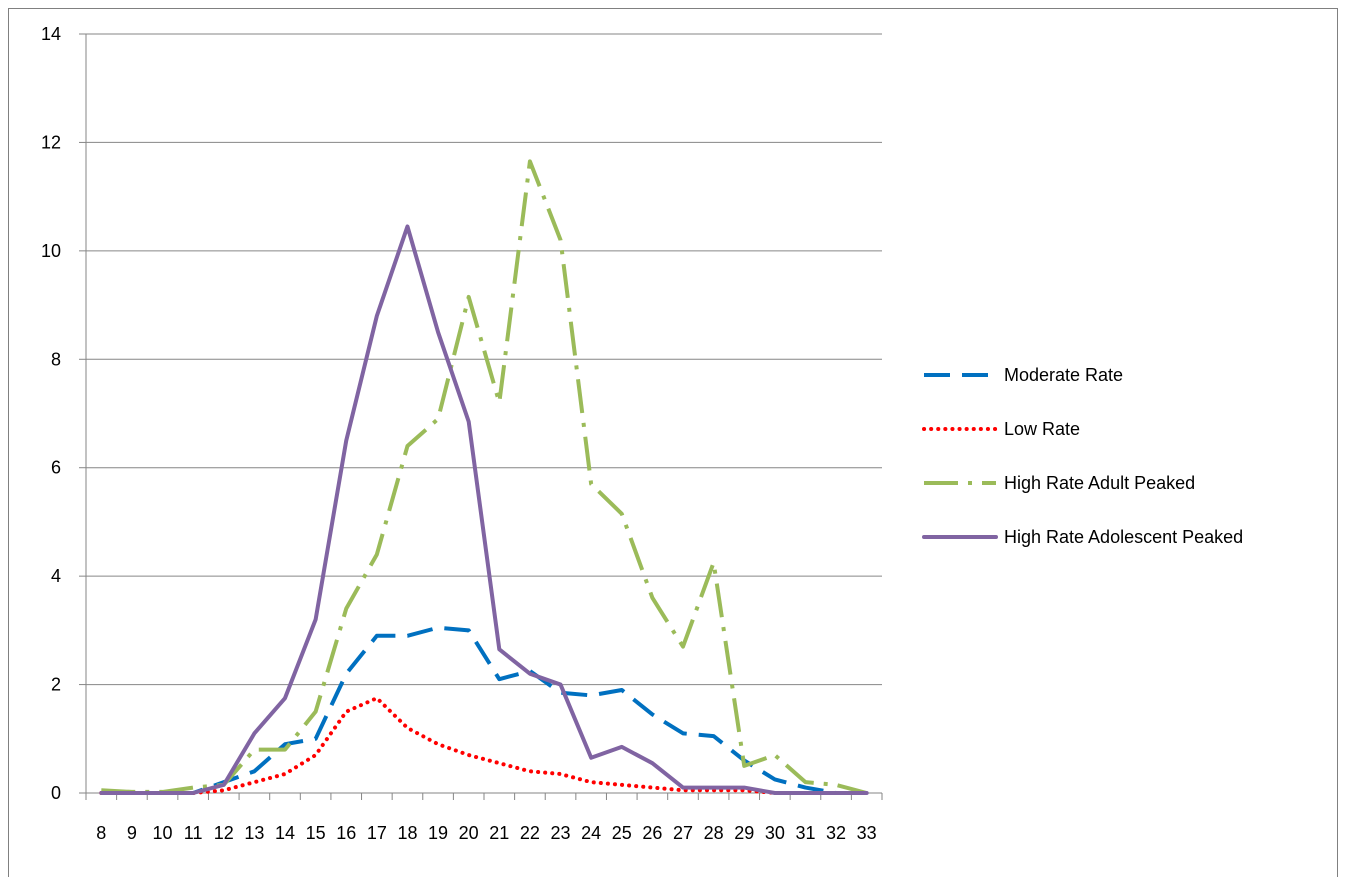 The height and width of the screenshot is (877, 1348). I want to click on x-tick-label-33: 33, so click(867, 833).